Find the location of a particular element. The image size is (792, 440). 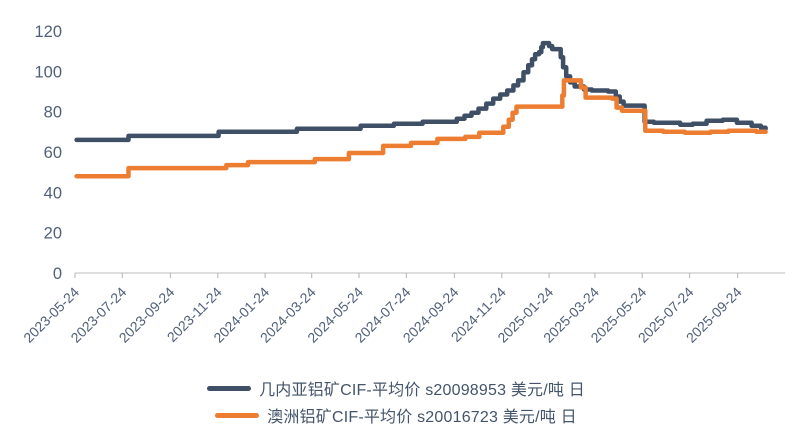

legend-item-guinea: 几内亚铝矿CIF-平均价 s20098953 美元/吨 日 is located at coordinates (396, 388).